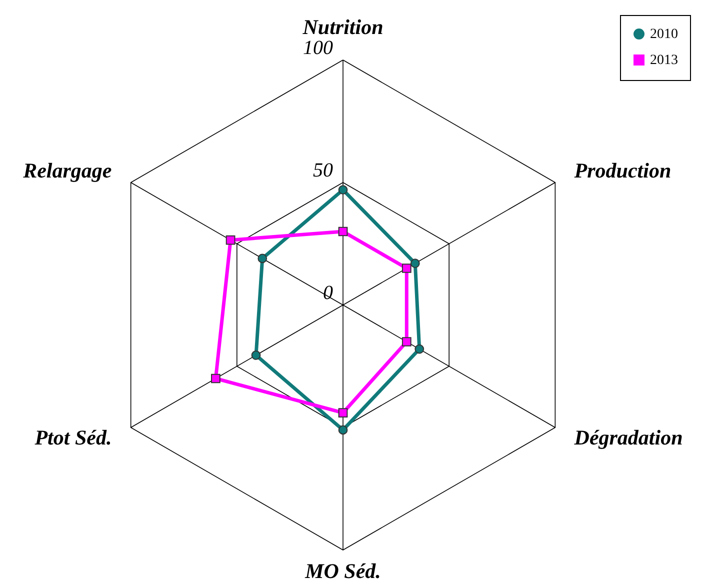 The image size is (705, 587). I want to click on spoke-label: Dégradation, so click(628, 438).